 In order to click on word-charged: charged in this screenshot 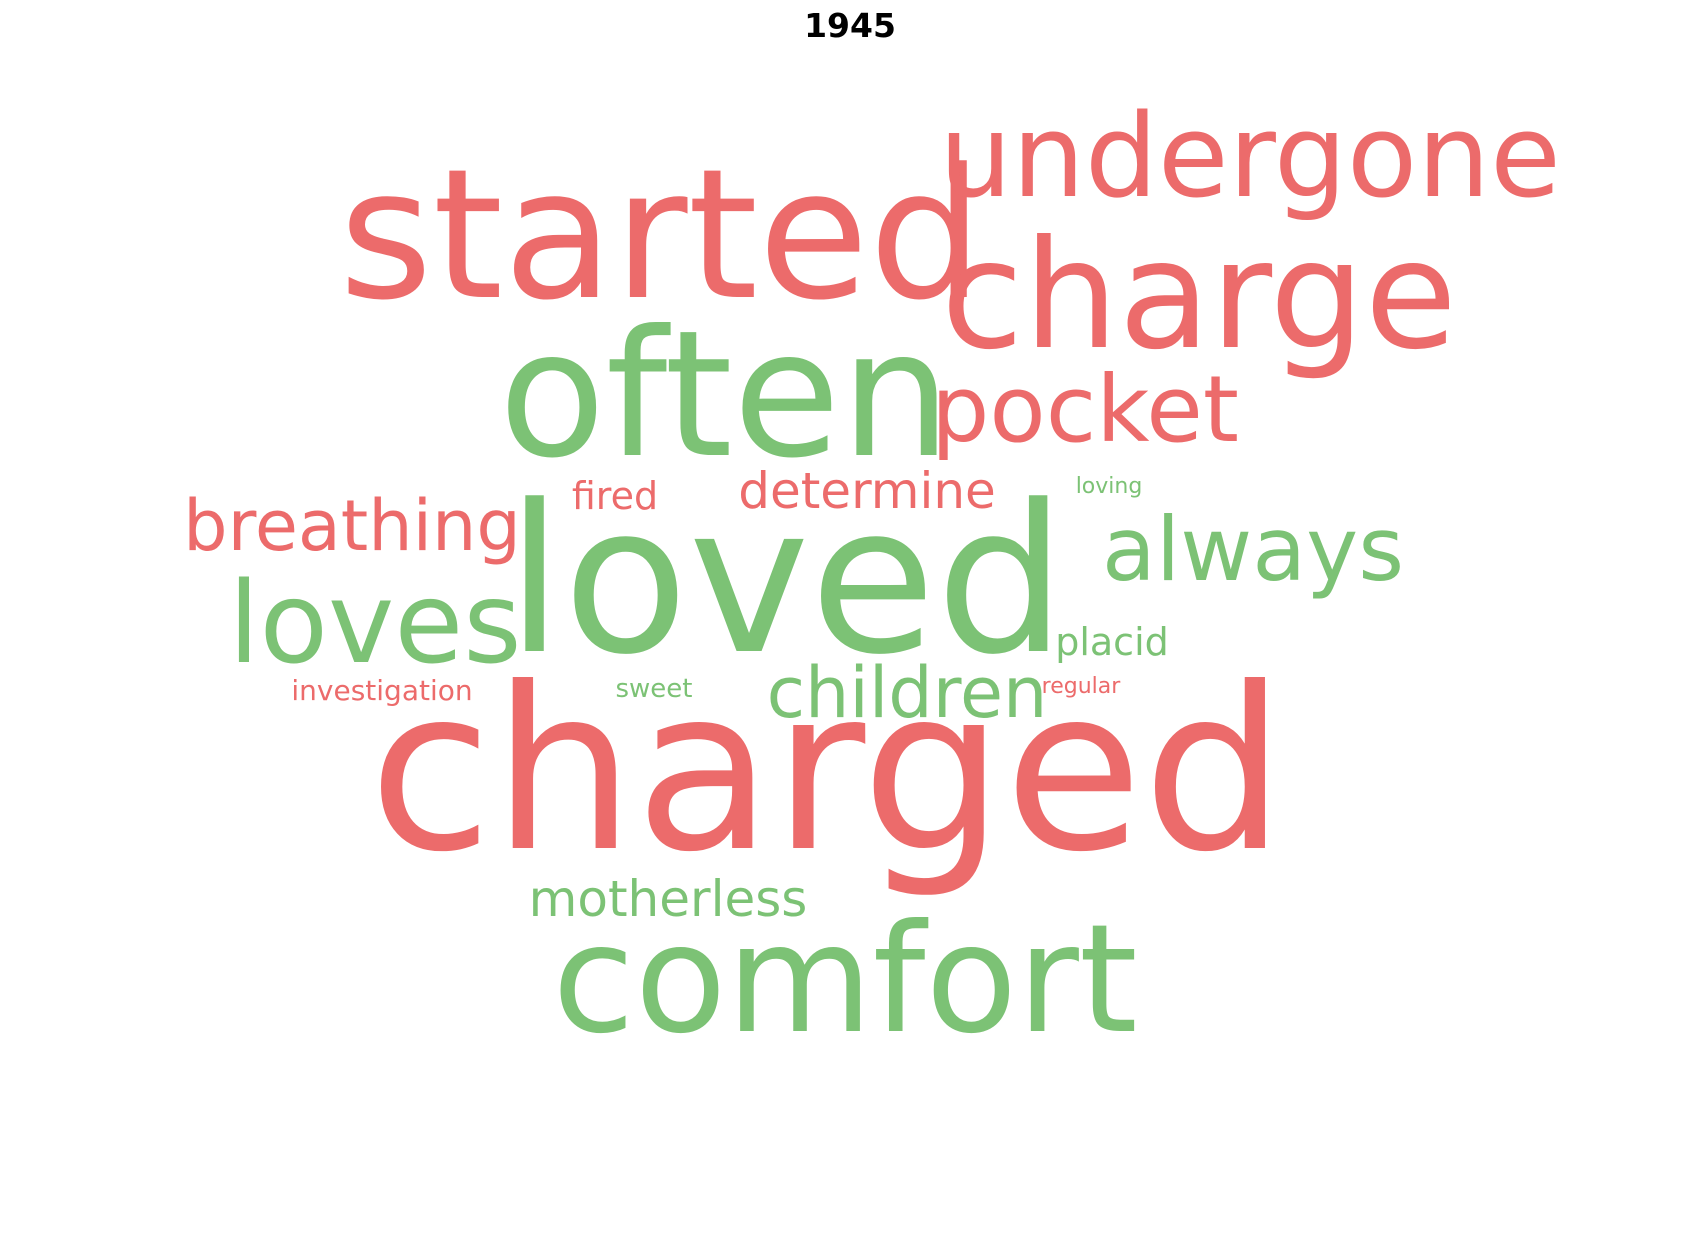, I will do `click(827, 771)`.